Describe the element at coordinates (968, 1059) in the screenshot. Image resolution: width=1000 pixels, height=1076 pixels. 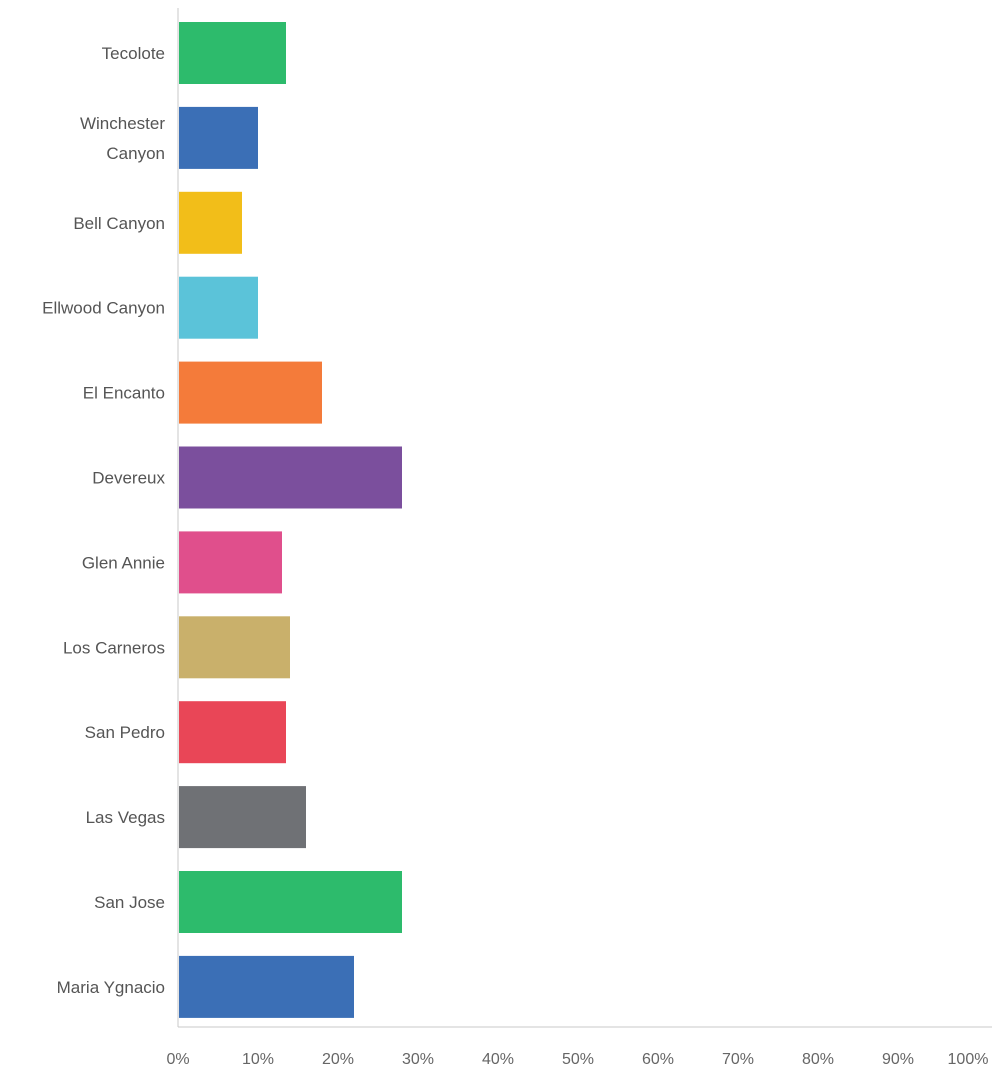
I see `x-tick-label-10: 100%` at that location.